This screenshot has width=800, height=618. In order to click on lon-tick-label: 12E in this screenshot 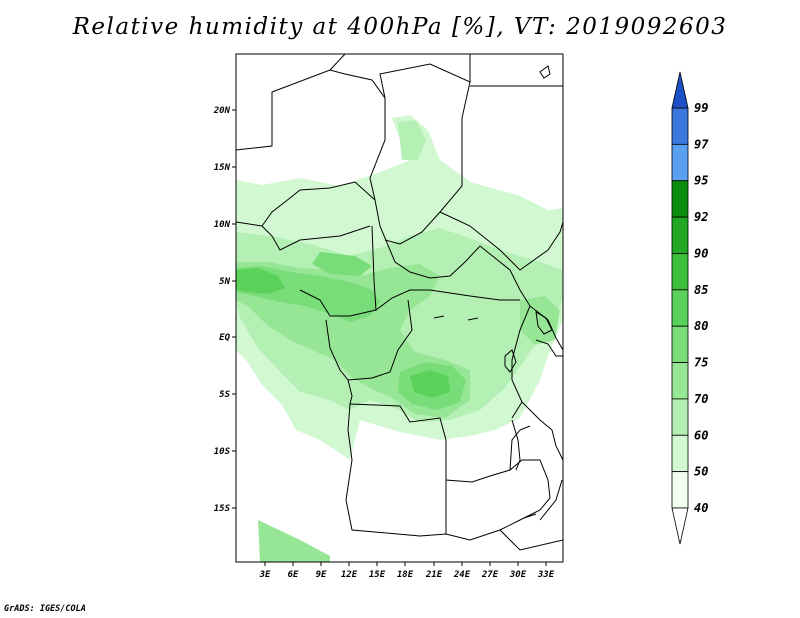, I will do `click(349, 575)`.